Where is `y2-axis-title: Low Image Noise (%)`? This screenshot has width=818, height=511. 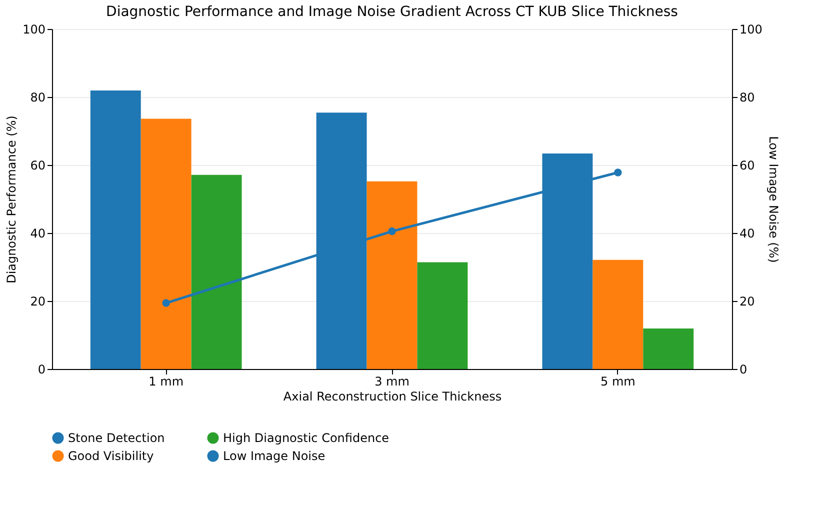 y2-axis-title: Low Image Noise (%) is located at coordinates (773, 199).